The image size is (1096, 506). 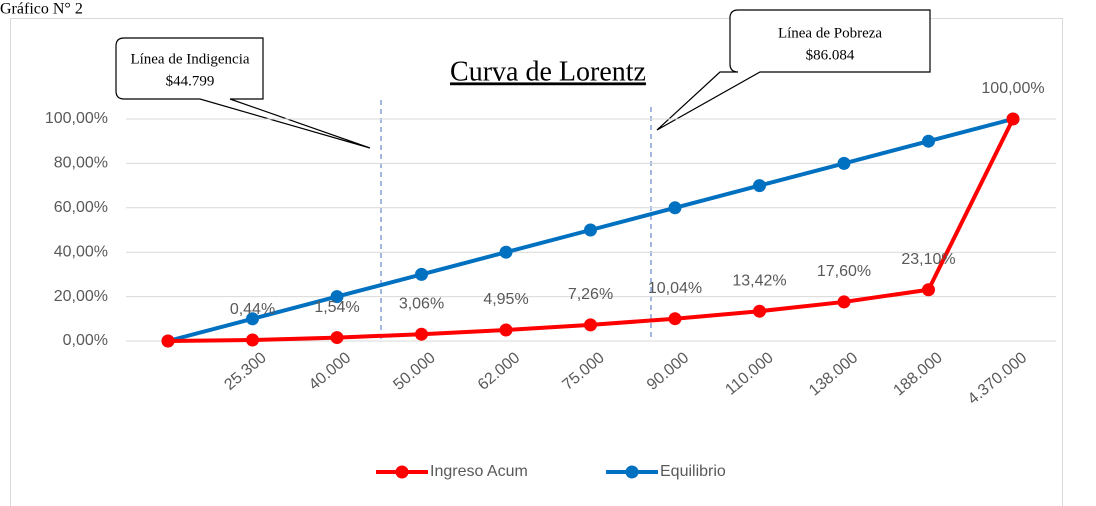 I want to click on data-label: 10,04%, so click(x=675, y=288).